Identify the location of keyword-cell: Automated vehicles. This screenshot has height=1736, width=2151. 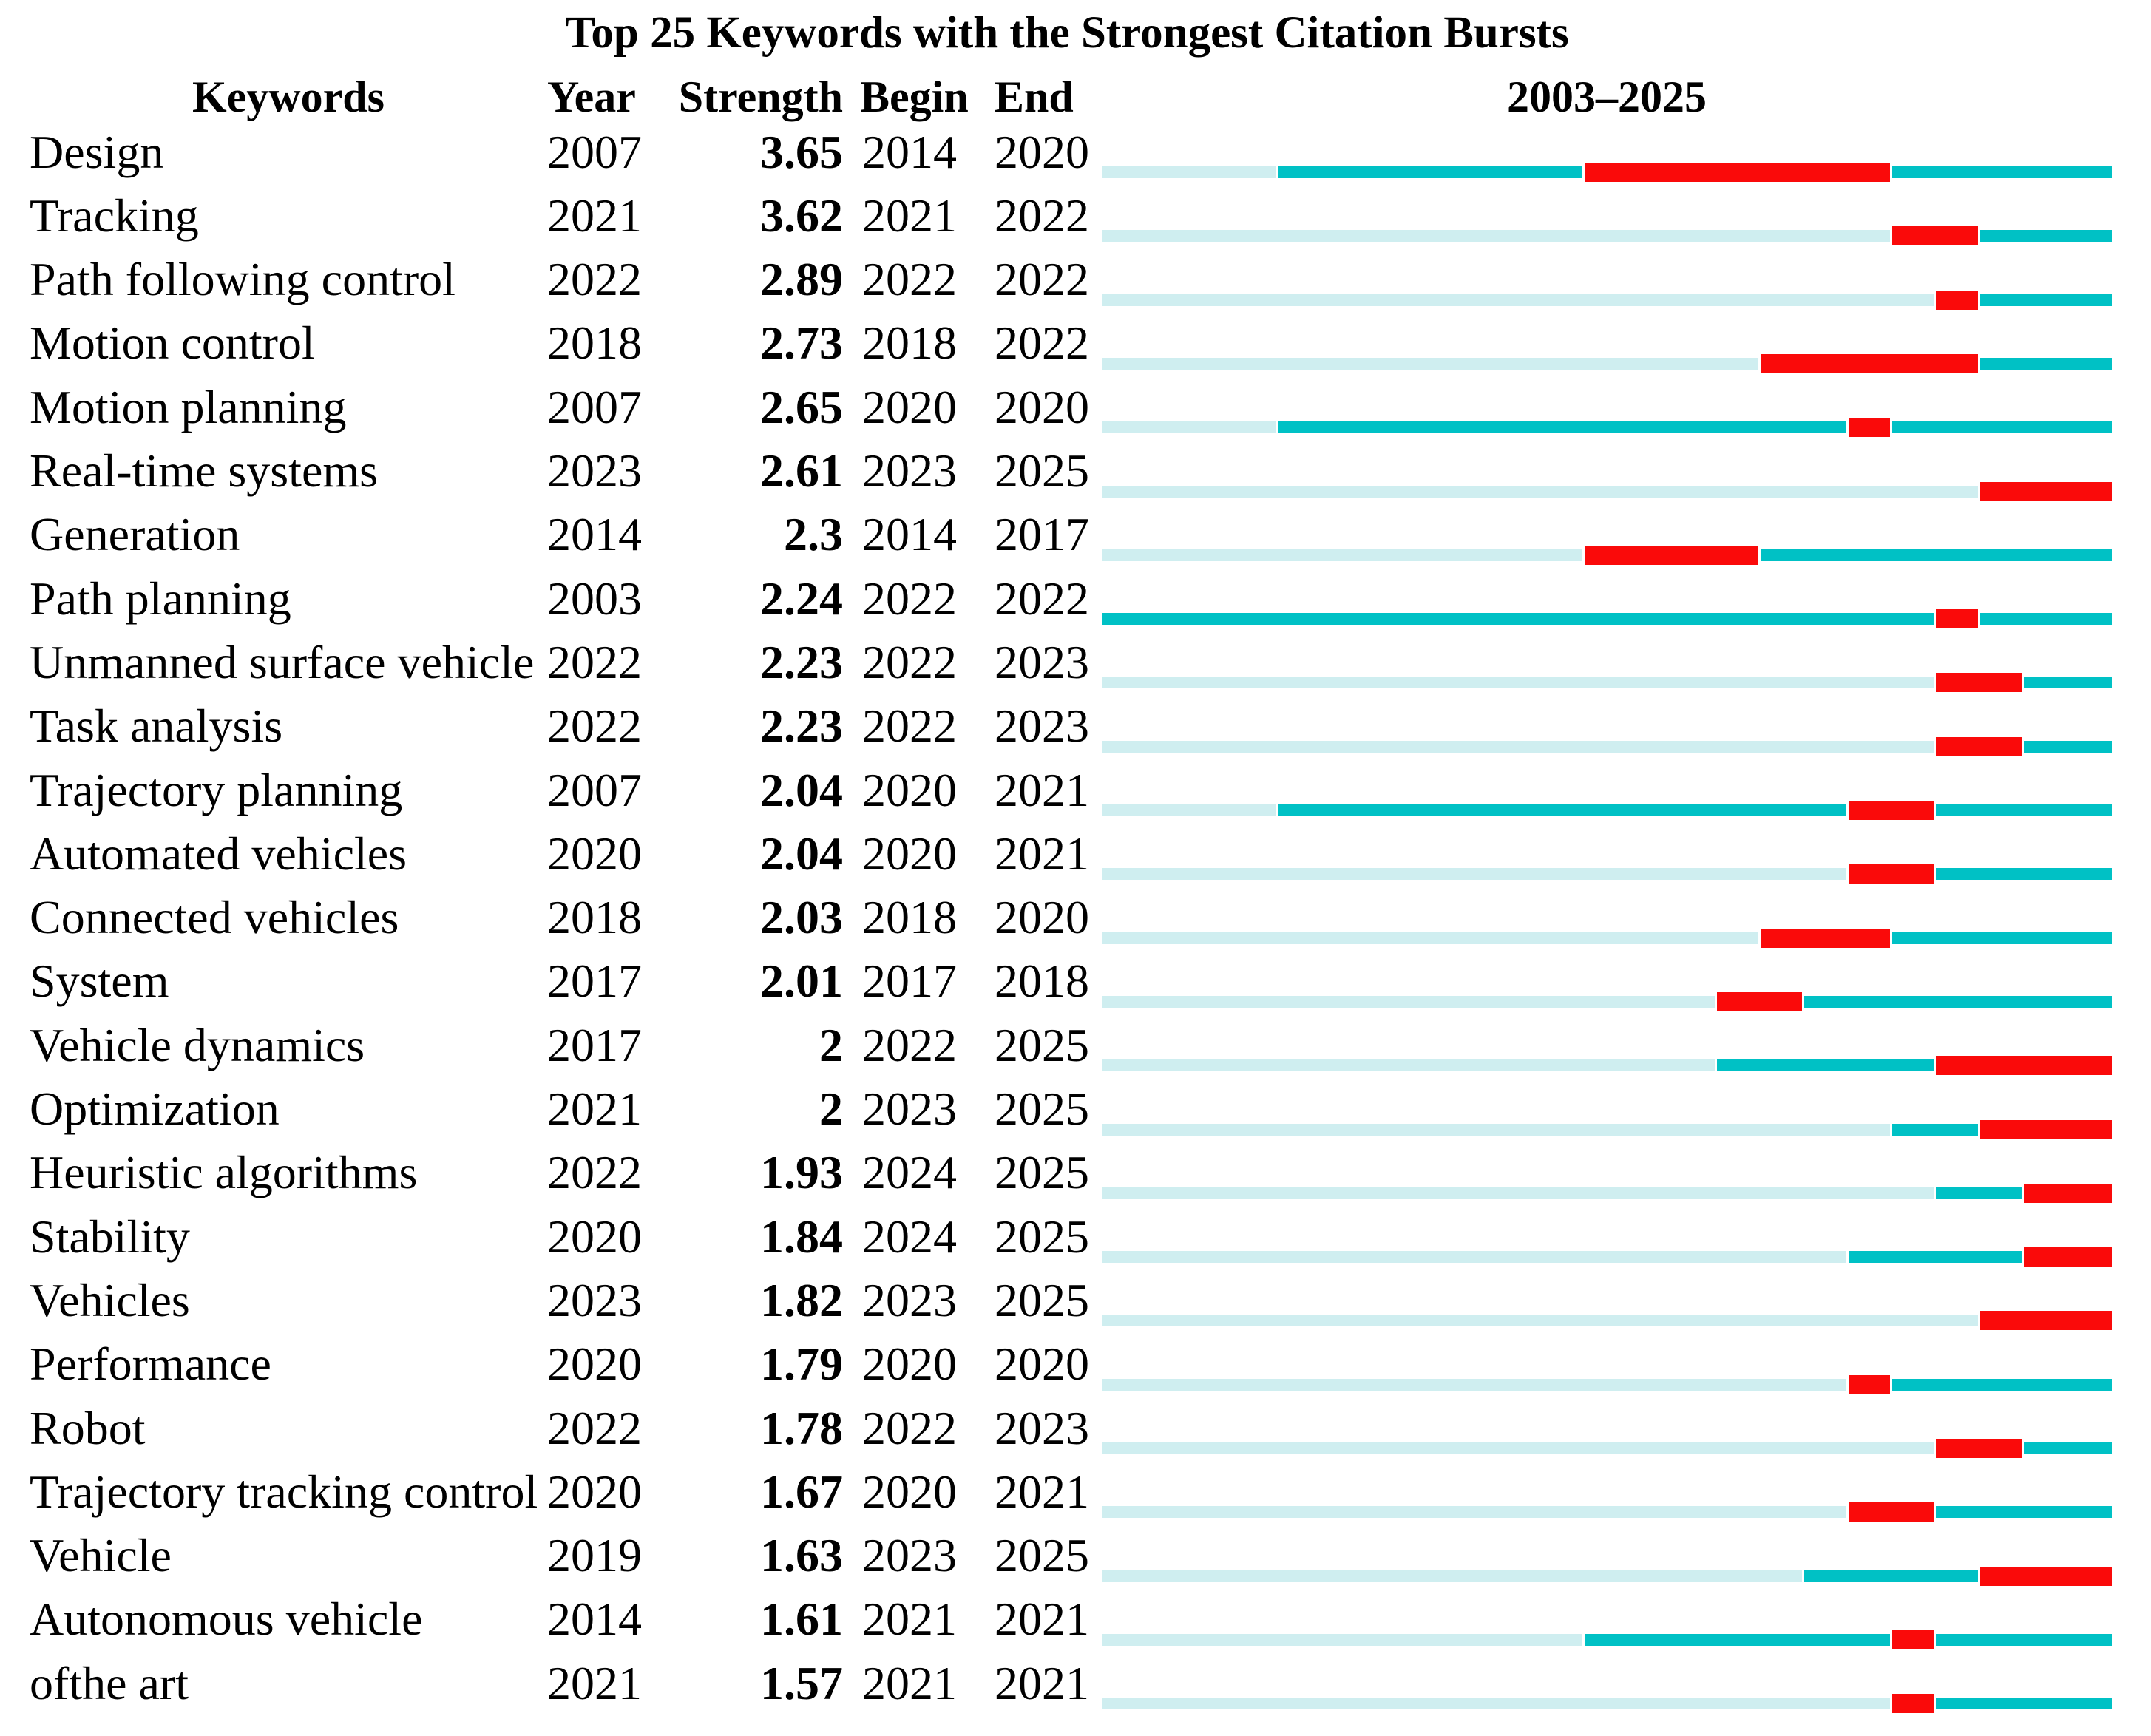
(218, 853).